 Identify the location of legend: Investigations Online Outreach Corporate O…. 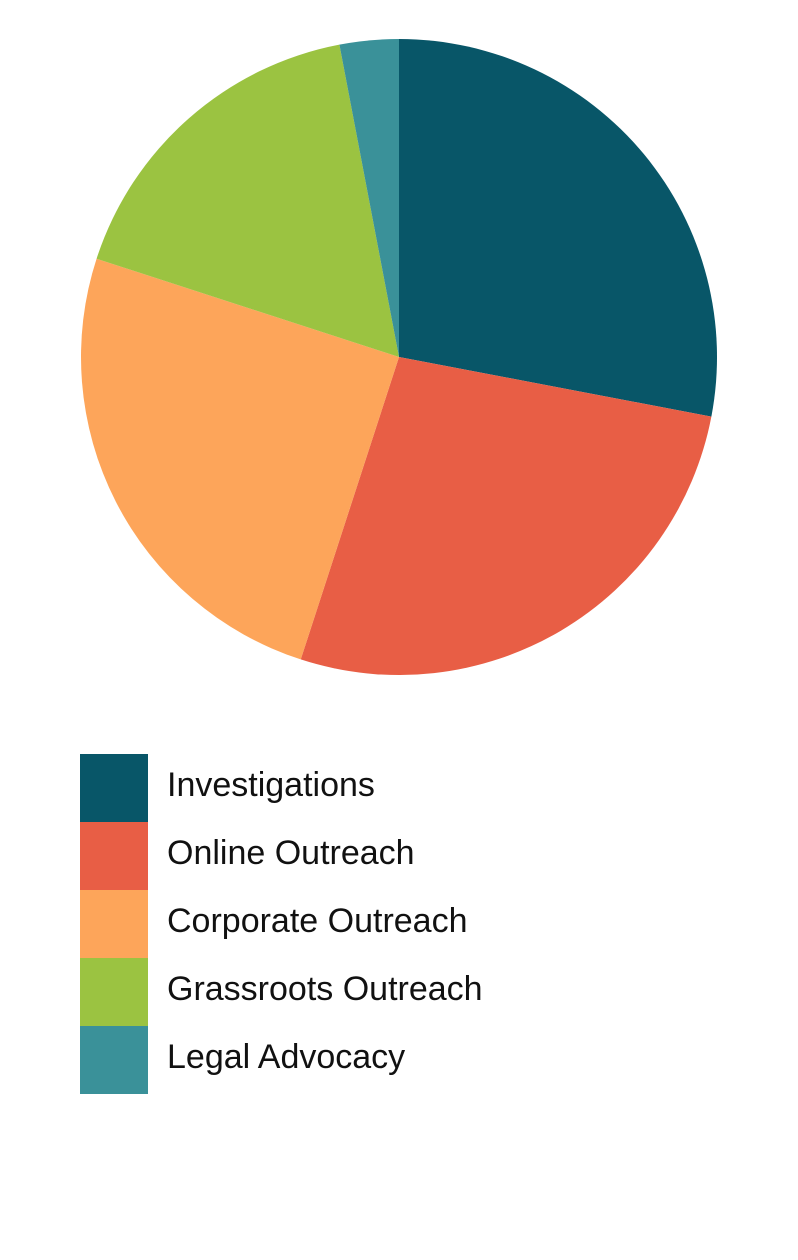
(281, 924).